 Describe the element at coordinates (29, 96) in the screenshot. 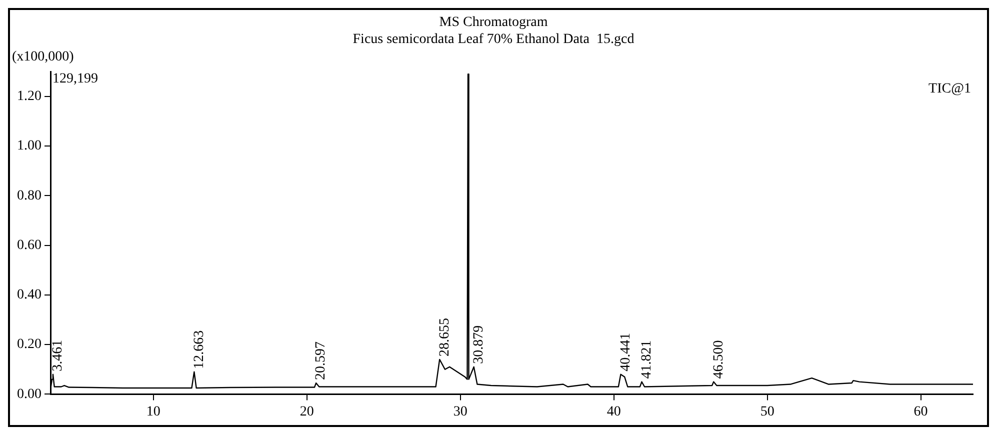

I see `y-tick-label: 1.20` at that location.